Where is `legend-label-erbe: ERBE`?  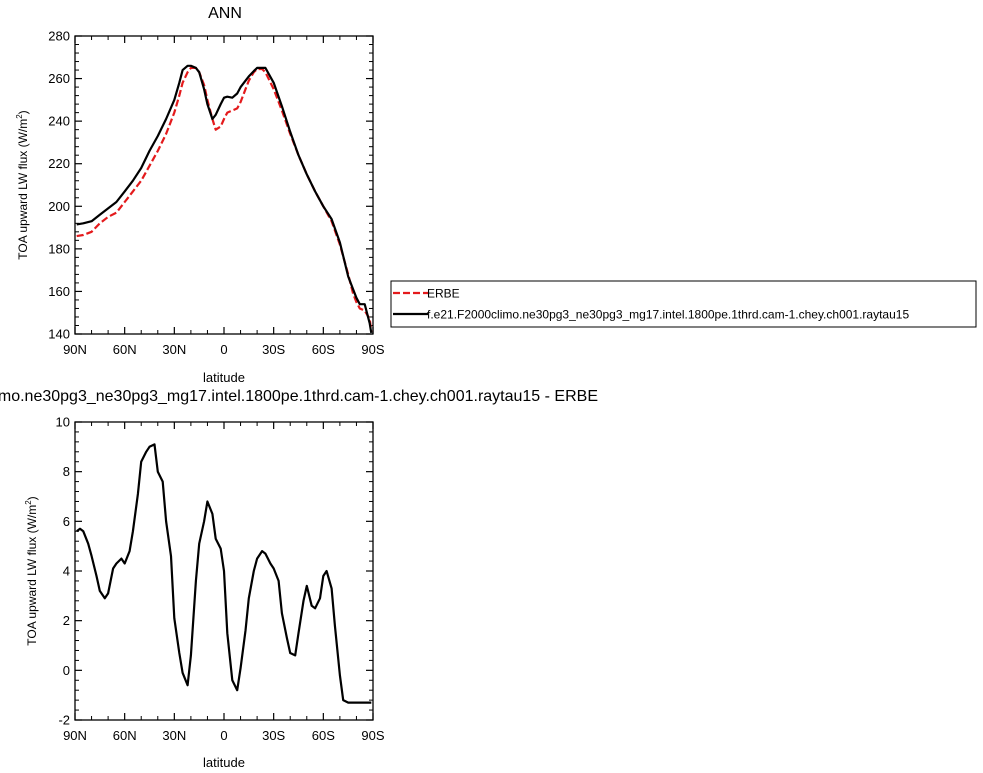 legend-label-erbe: ERBE is located at coordinates (443, 294).